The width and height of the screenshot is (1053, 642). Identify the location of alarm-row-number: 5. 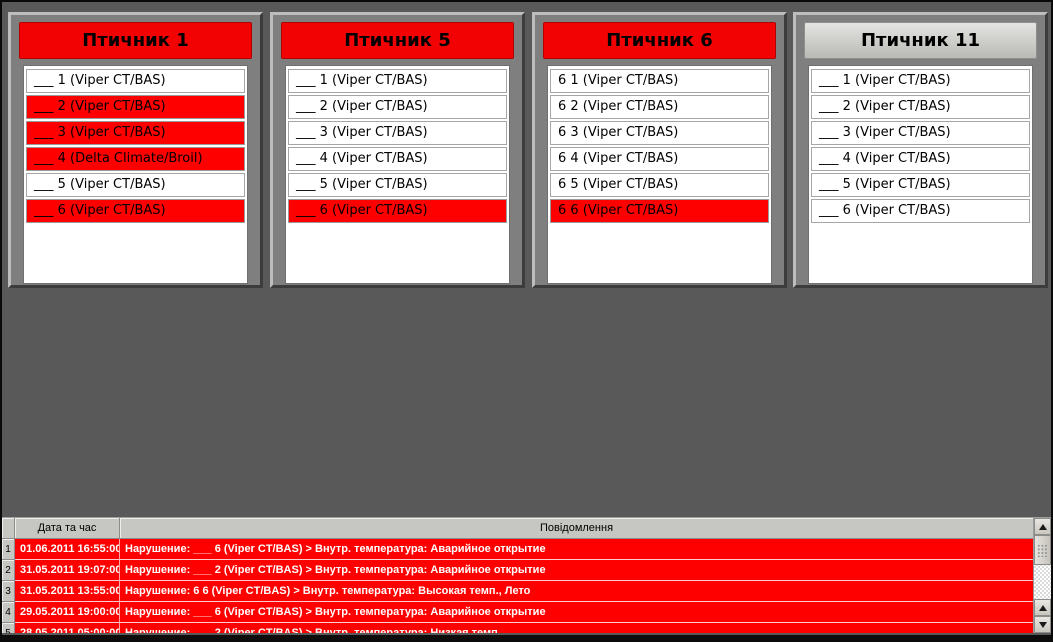
(8, 628).